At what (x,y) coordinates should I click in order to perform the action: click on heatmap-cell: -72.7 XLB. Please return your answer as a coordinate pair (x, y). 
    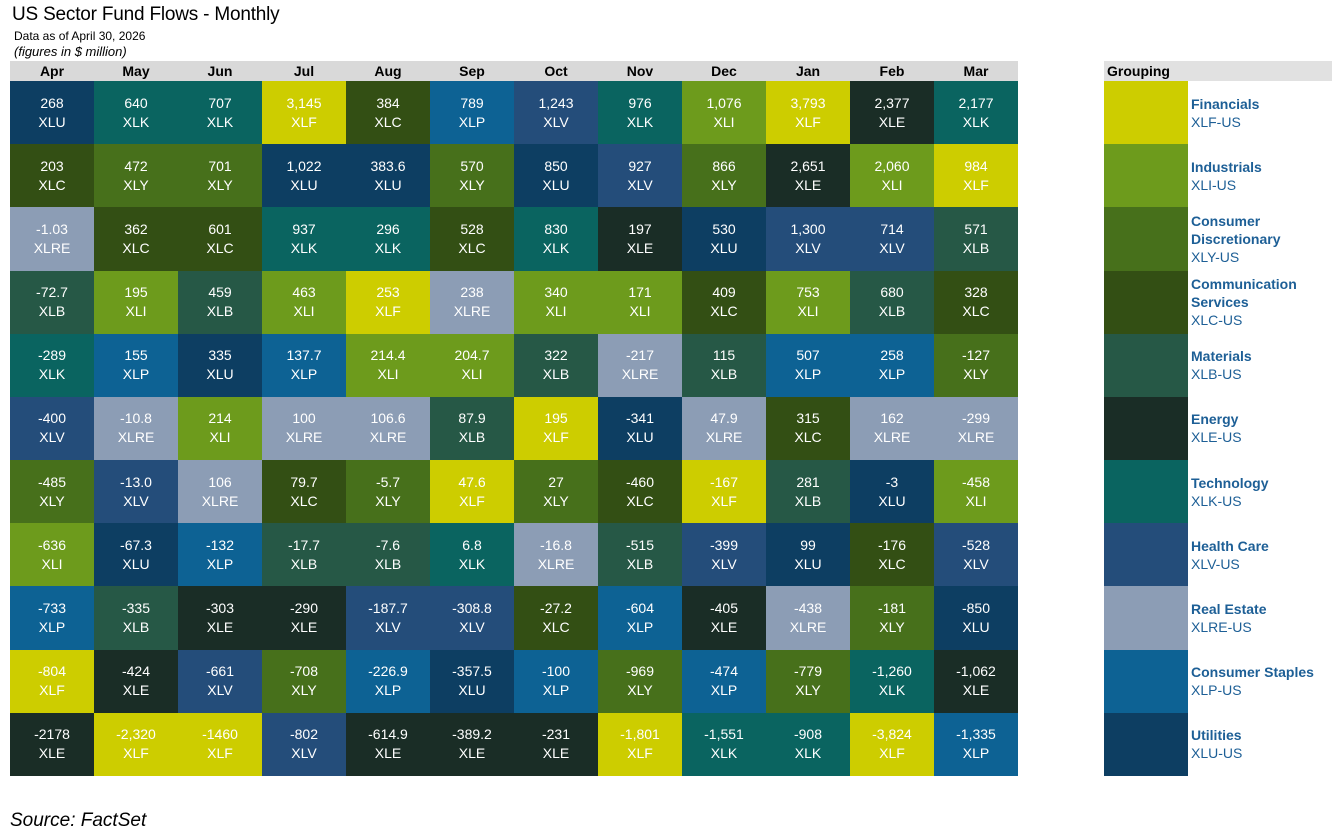
    Looking at the image, I should click on (52, 302).